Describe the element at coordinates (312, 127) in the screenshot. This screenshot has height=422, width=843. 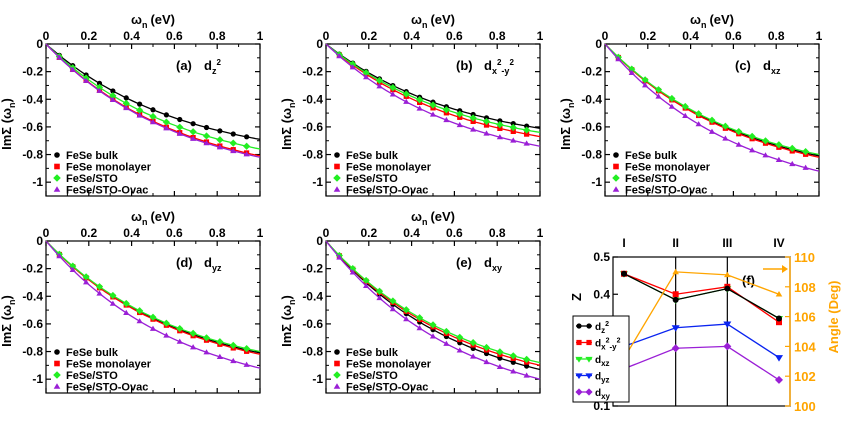
I see `y-tick-label: -0.6` at that location.